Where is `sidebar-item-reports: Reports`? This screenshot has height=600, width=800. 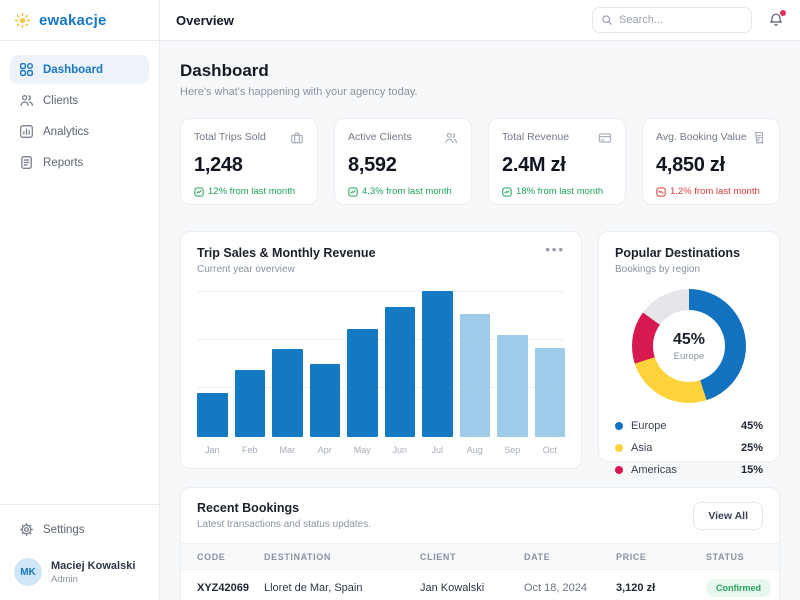 sidebar-item-reports: Reports is located at coordinates (79, 162).